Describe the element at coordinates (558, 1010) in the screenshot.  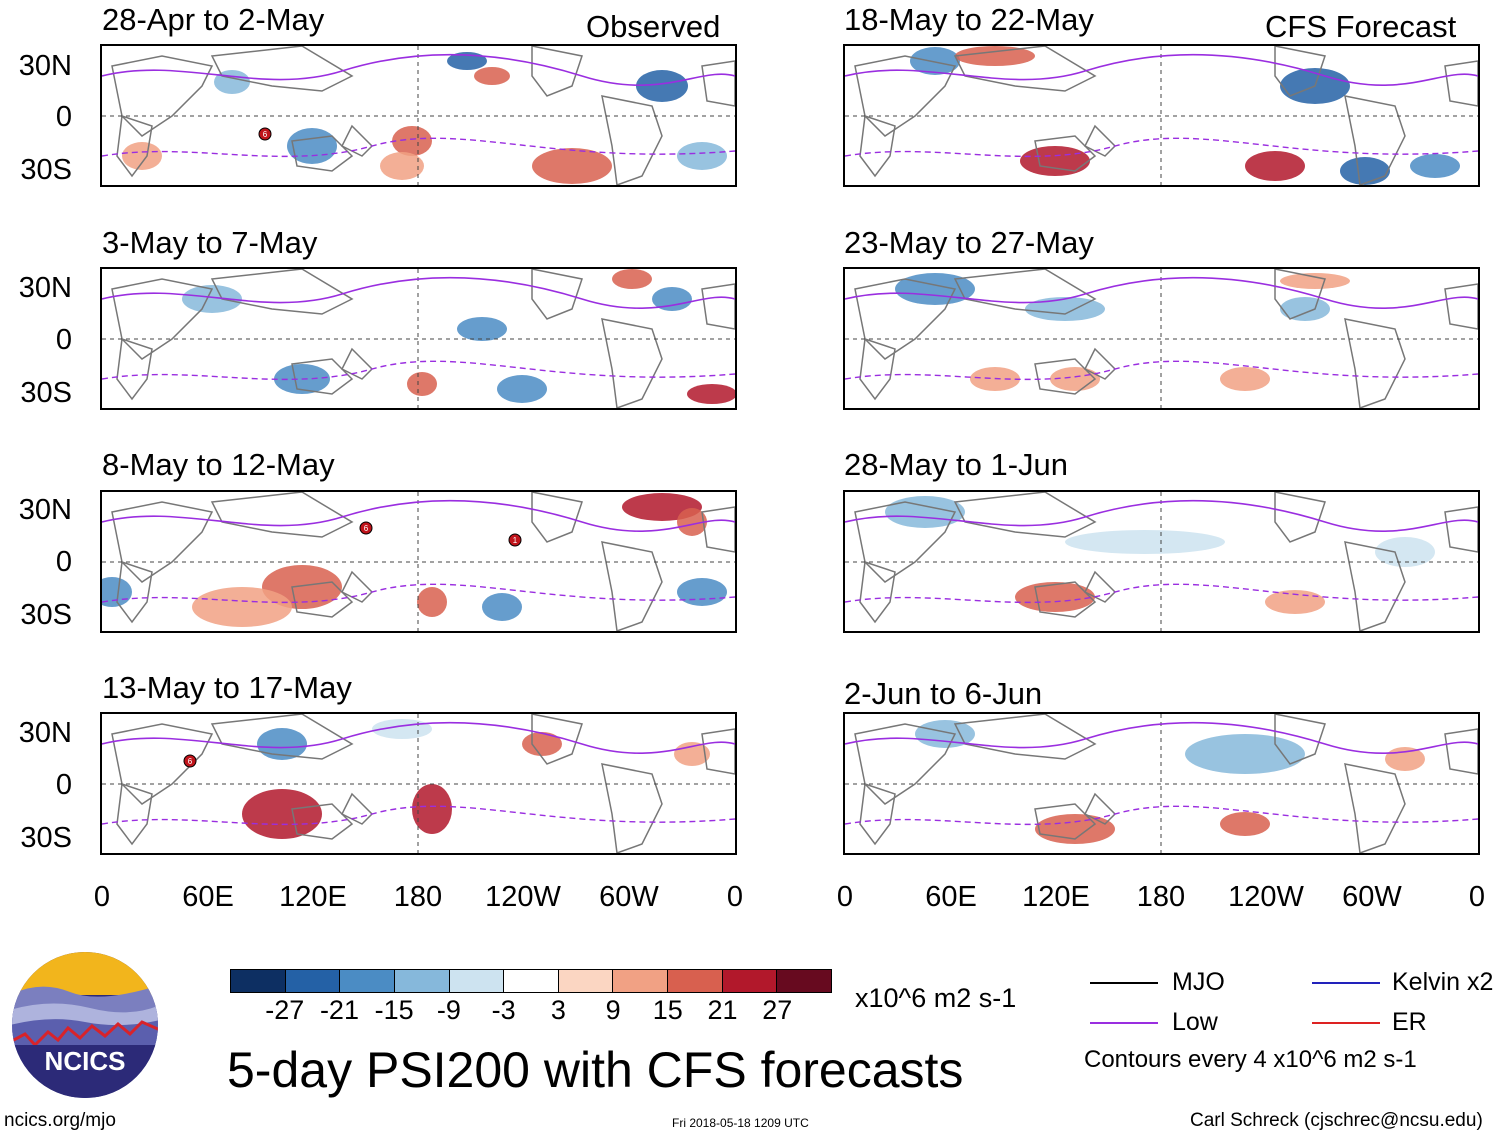
I see `colorbar-tick-label: 3` at that location.